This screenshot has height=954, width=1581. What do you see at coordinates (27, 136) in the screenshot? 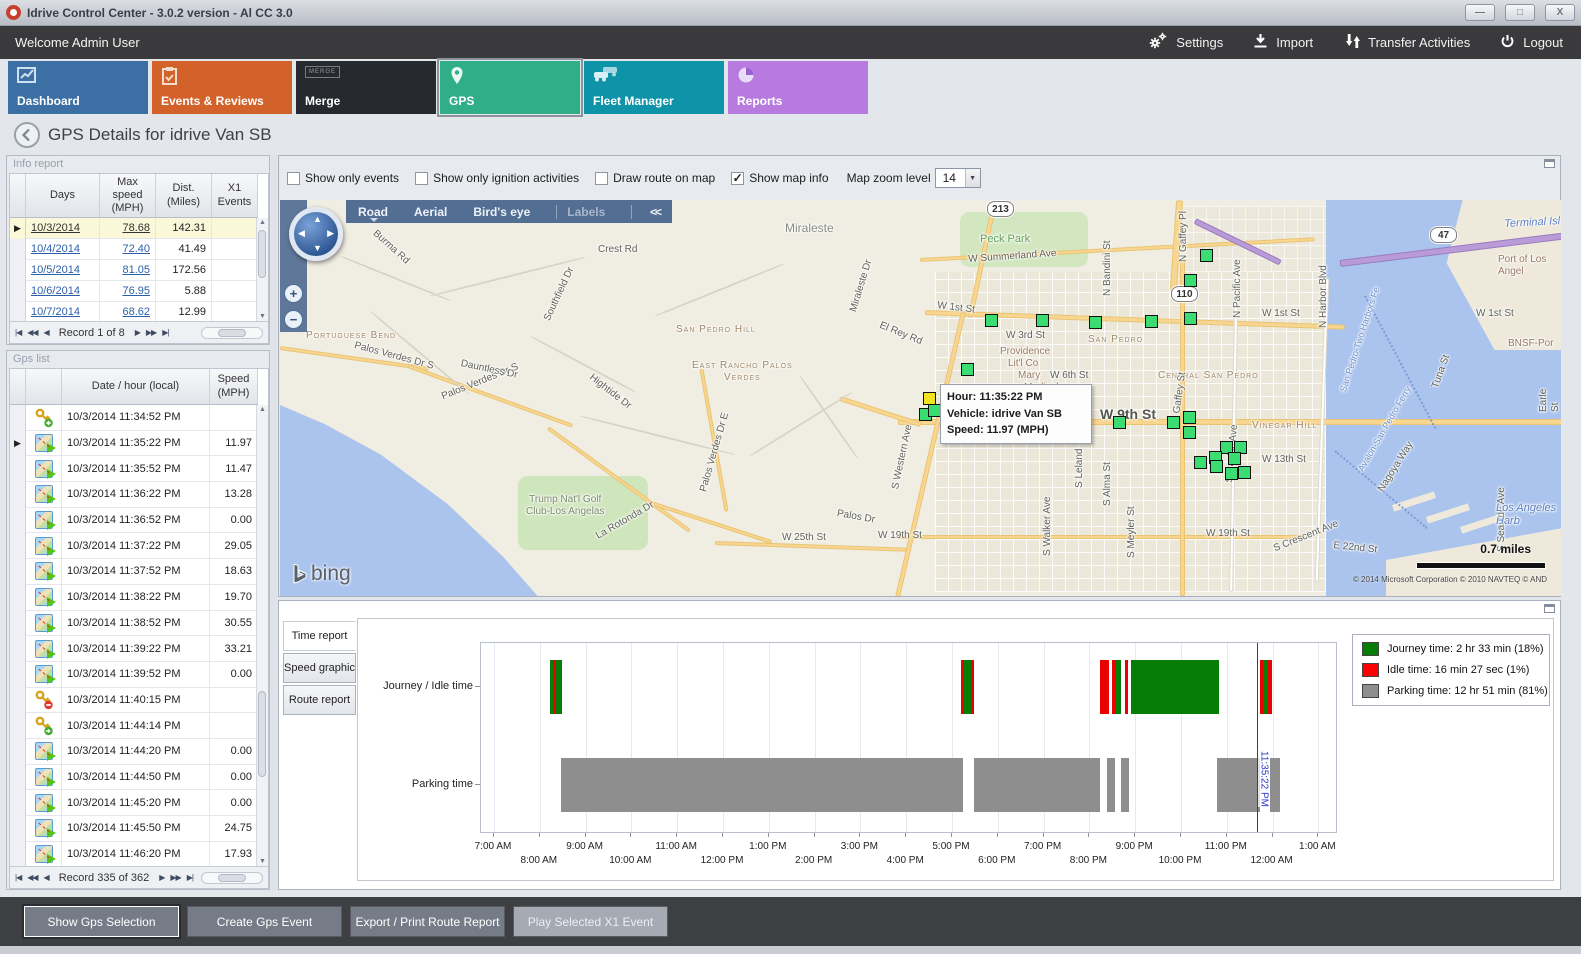
I see `back-button` at bounding box center [27, 136].